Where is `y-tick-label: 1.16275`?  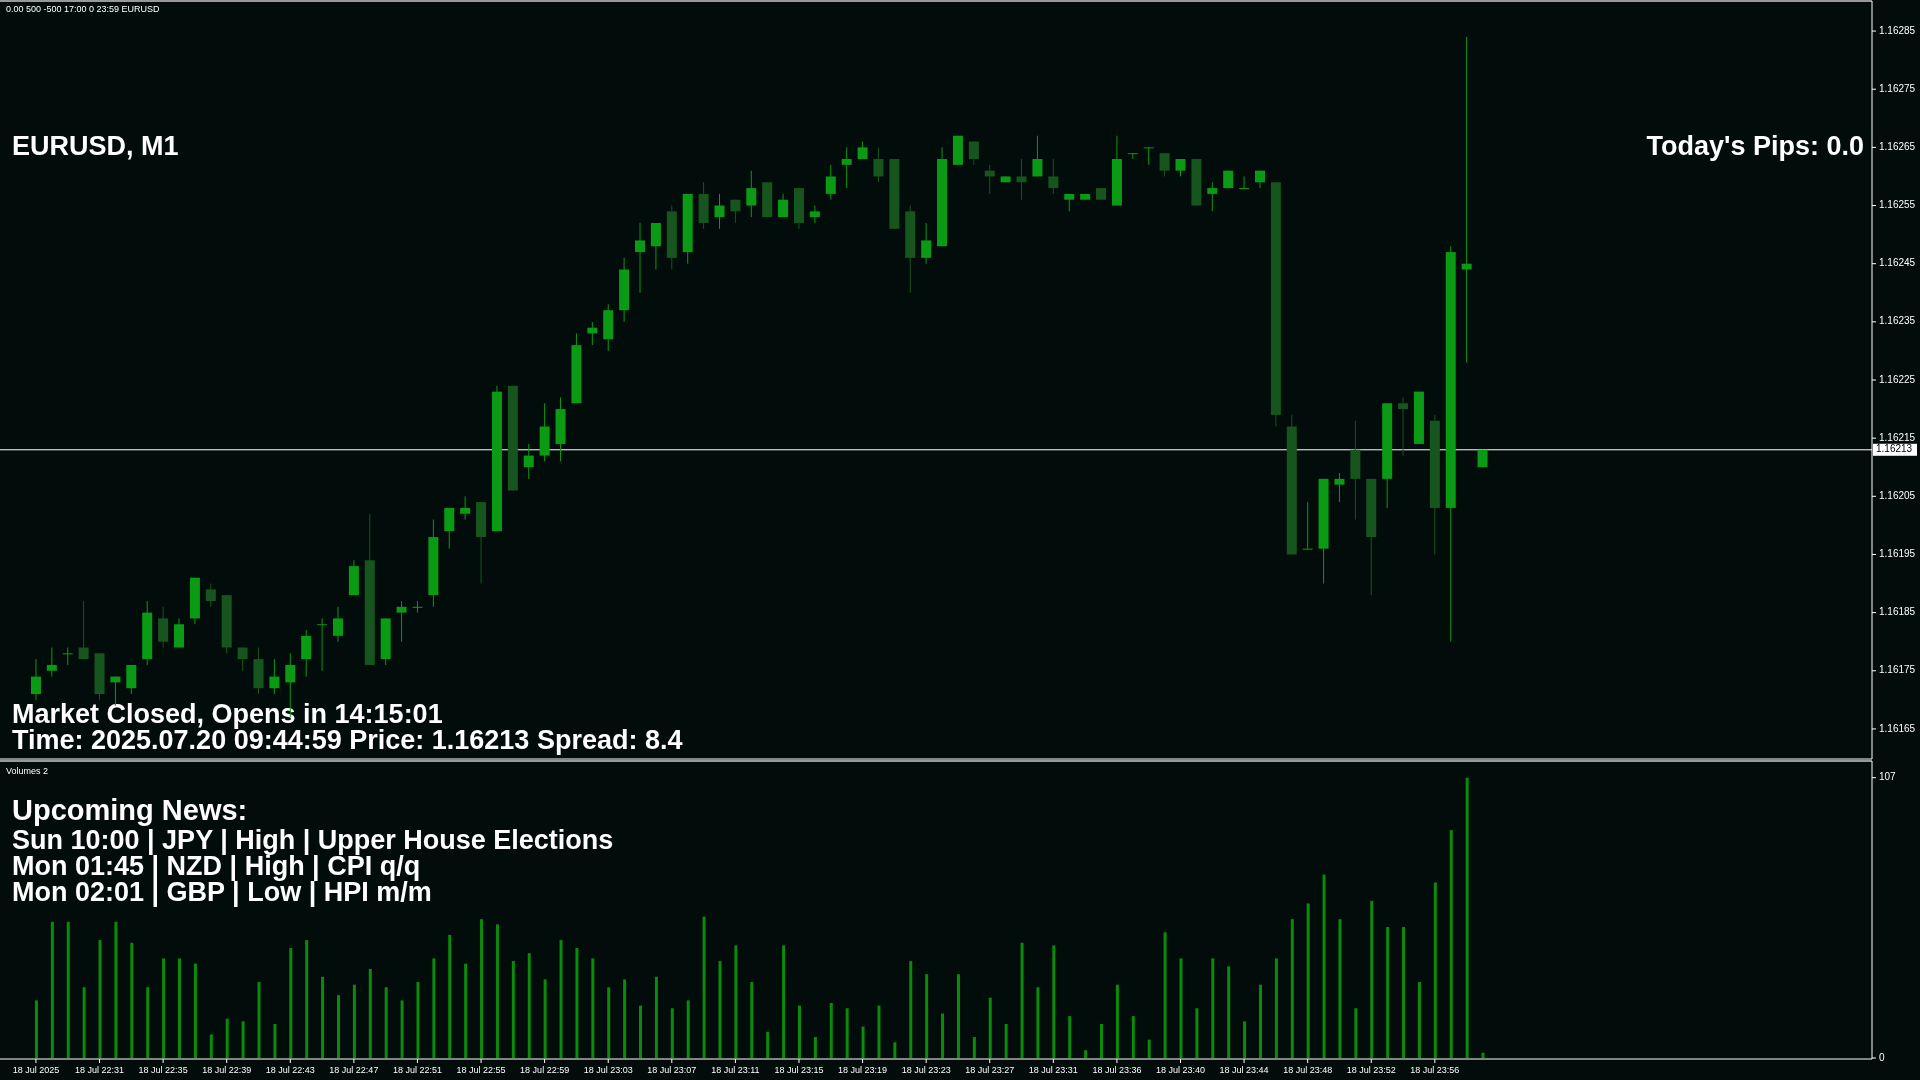
y-tick-label: 1.16275 is located at coordinates (1897, 88).